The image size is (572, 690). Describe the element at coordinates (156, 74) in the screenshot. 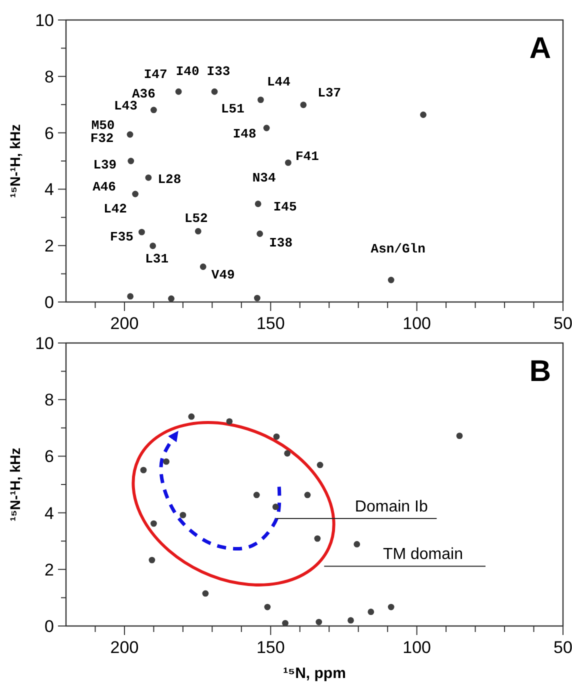

I see `annotation: I47` at that location.